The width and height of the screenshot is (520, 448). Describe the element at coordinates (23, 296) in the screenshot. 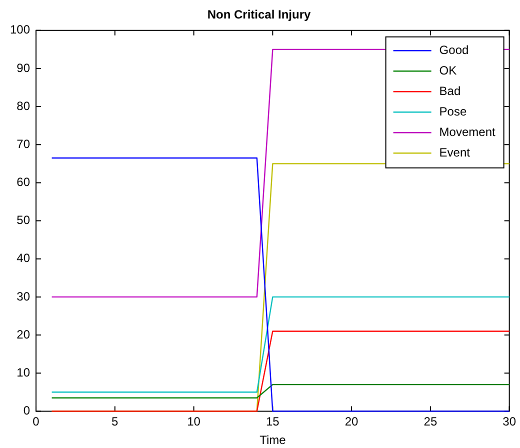

I see `y-tick-label: 30` at that location.